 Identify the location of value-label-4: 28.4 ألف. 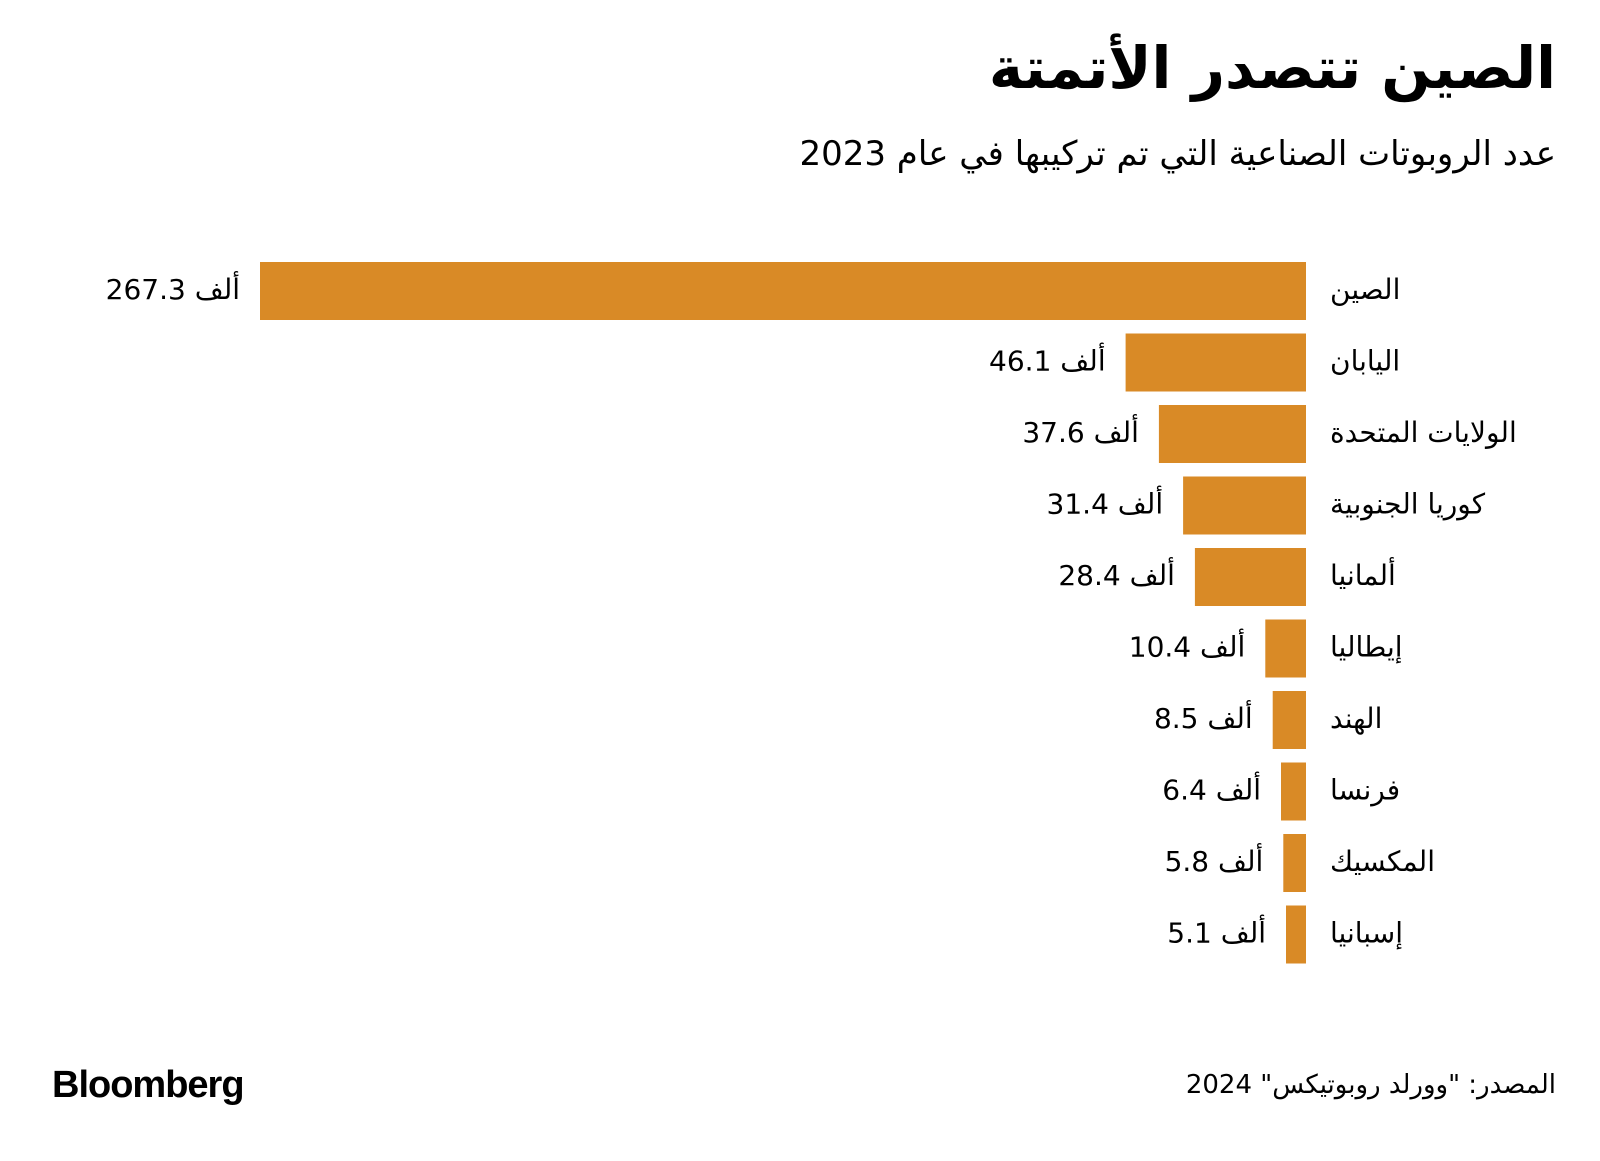
(1116, 574).